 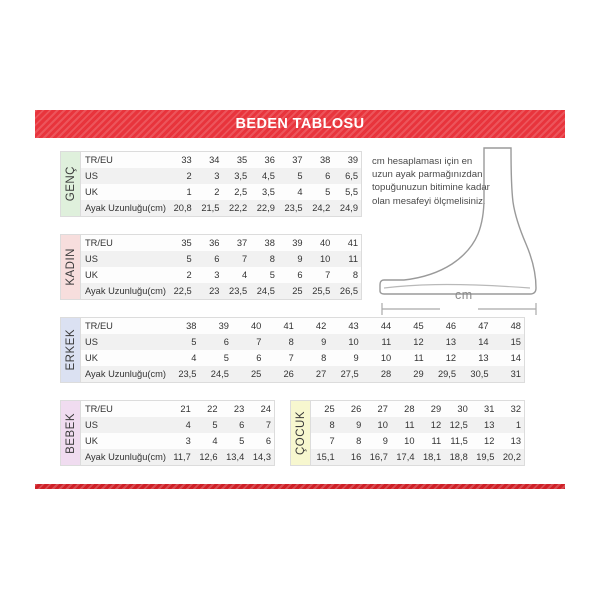 What do you see at coordinates (417, 425) in the screenshot?
I see `table-row: US 8 9 10 11 12 12,5 13 1` at bounding box center [417, 425].